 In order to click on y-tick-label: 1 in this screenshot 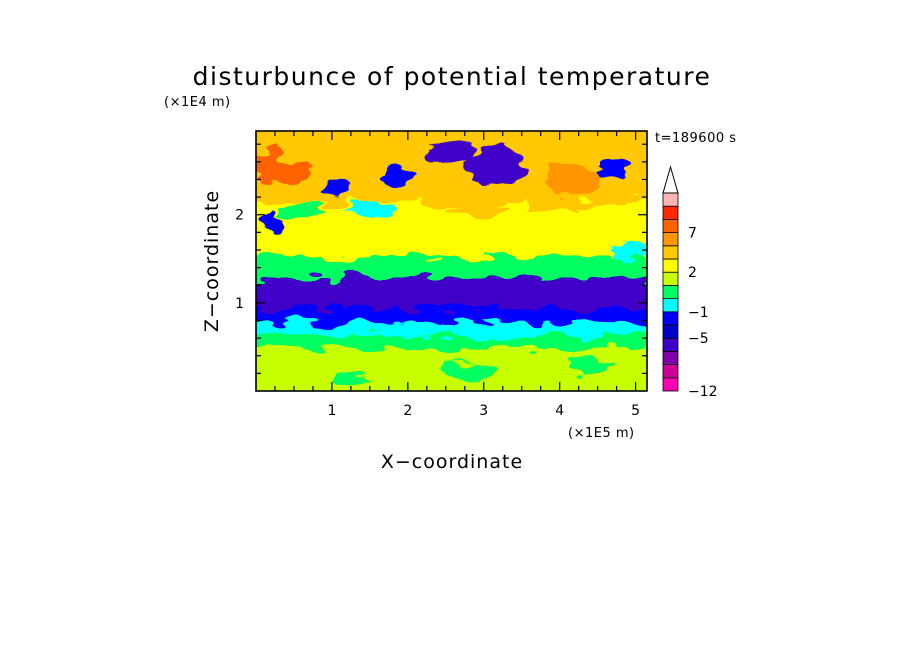, I will do `click(239, 304)`.